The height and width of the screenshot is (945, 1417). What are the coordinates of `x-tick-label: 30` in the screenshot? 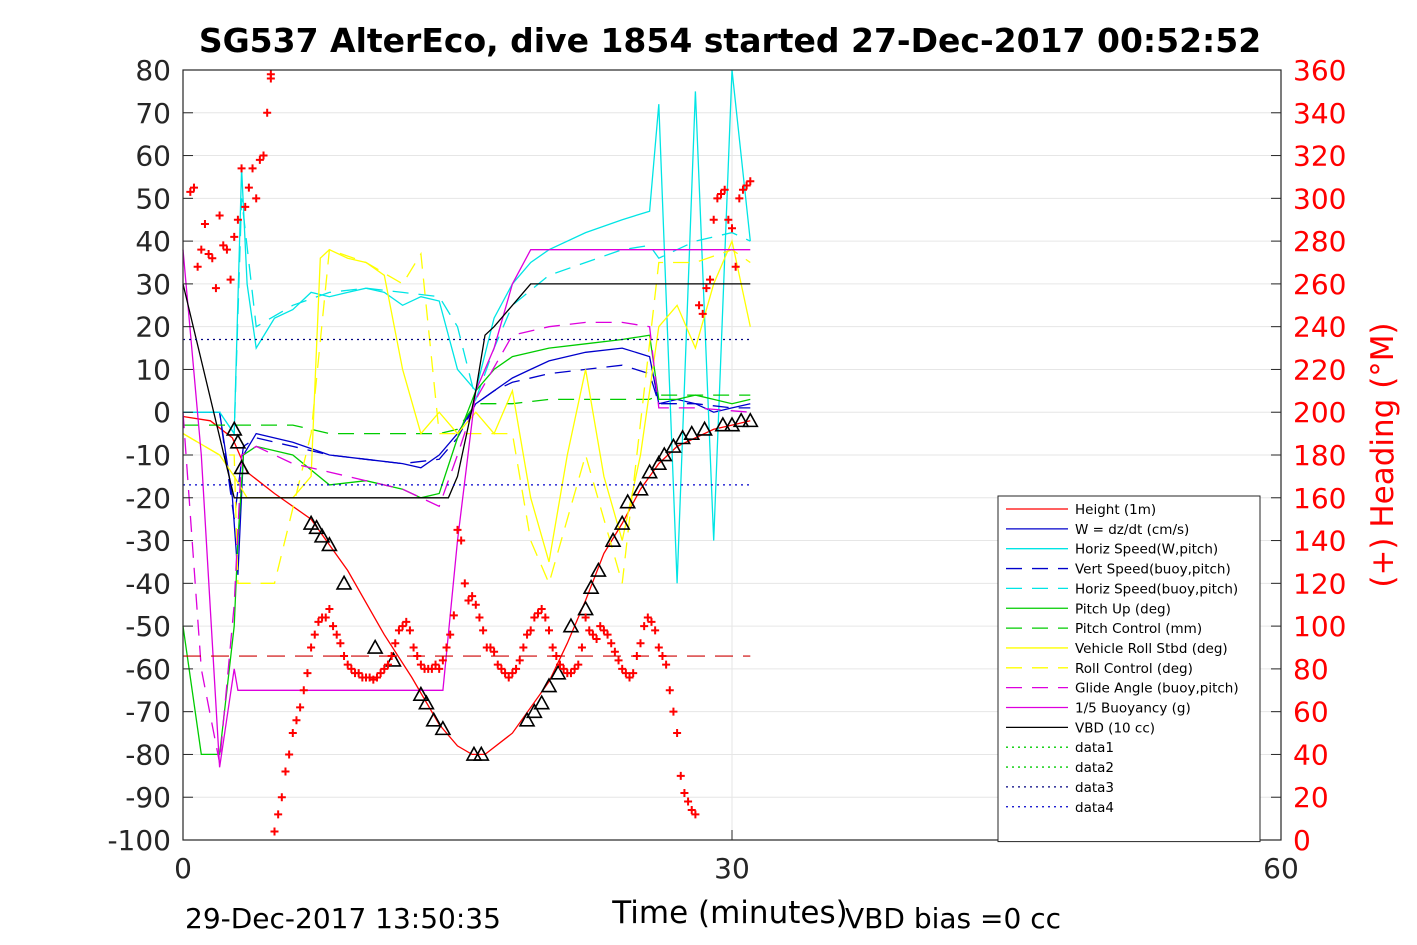 It's located at (732, 868).